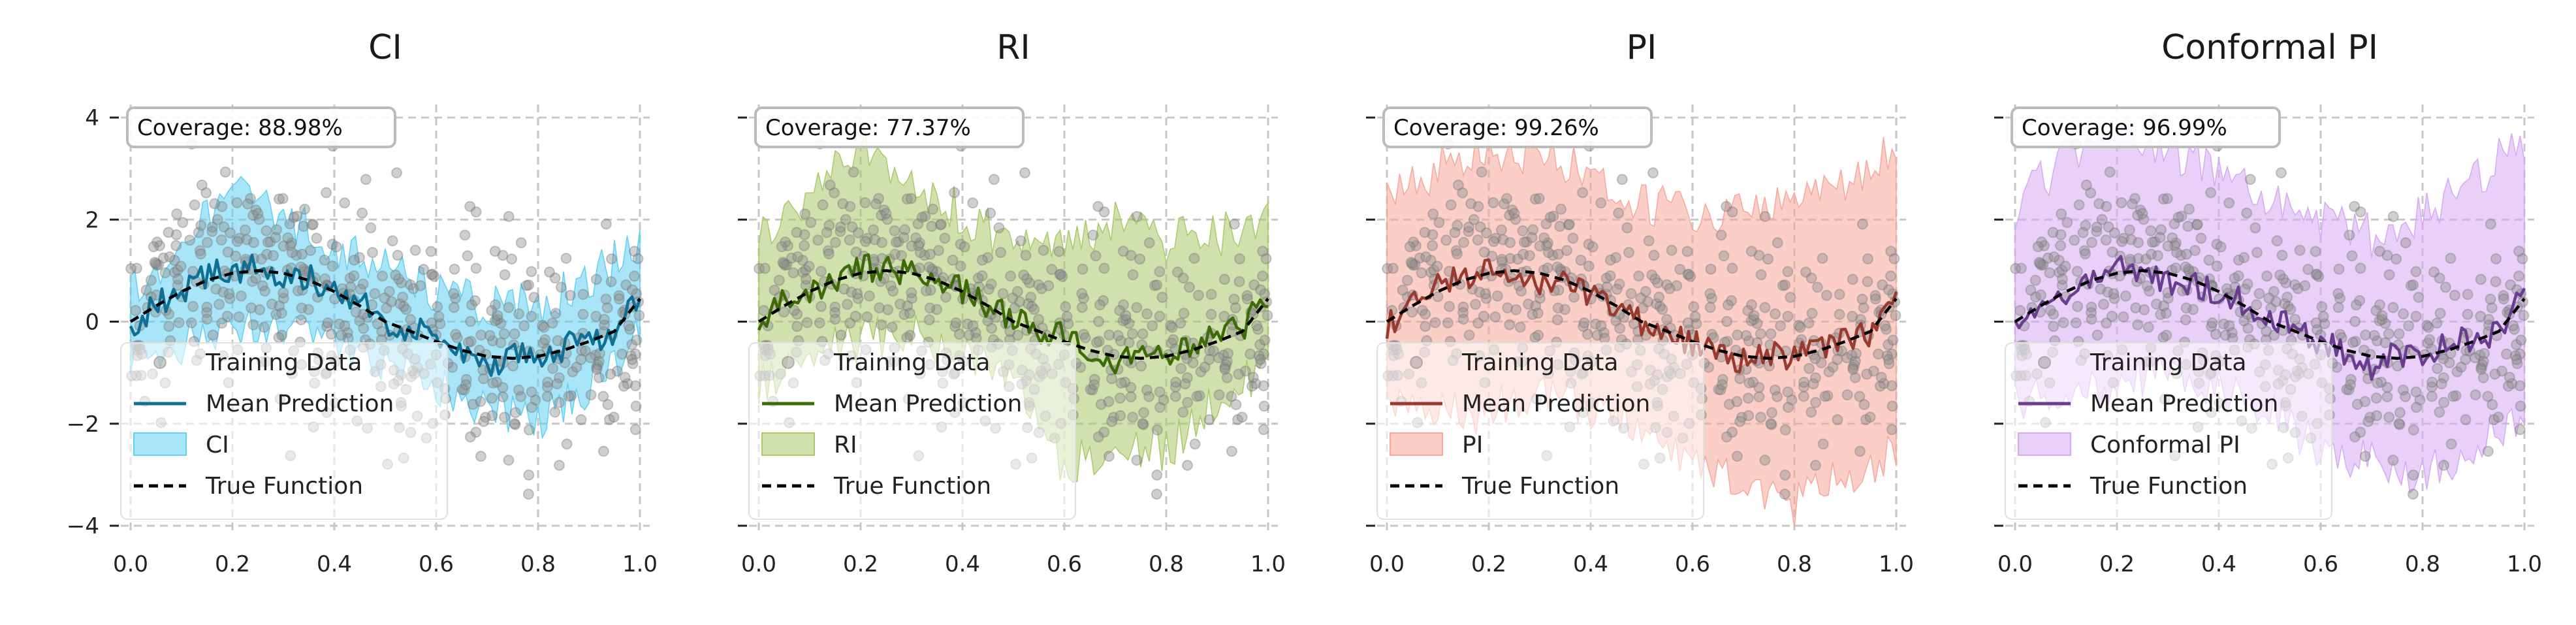 The width and height of the screenshot is (2576, 625). I want to click on chart-title: Conformal PI, so click(2270, 47).